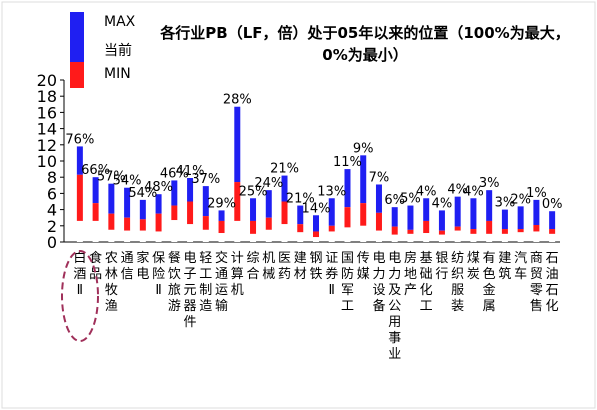  Describe the element at coordinates (253, 266) in the screenshot. I see `category-label: 综合` at that location.